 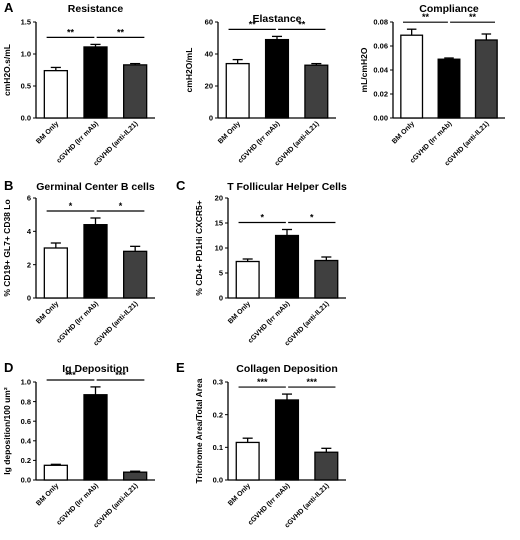 What do you see at coordinates (364, 69) in the screenshot?
I see `y-axis-label: mL/cmH2O` at bounding box center [364, 69].